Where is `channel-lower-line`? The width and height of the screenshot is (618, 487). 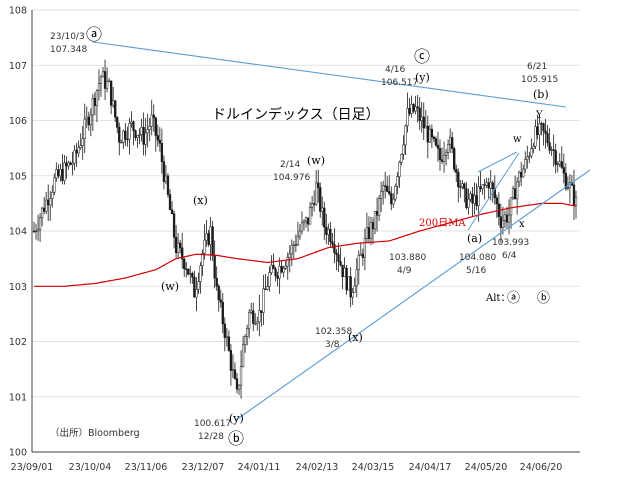 channel-lower-line is located at coordinates (493, 191).